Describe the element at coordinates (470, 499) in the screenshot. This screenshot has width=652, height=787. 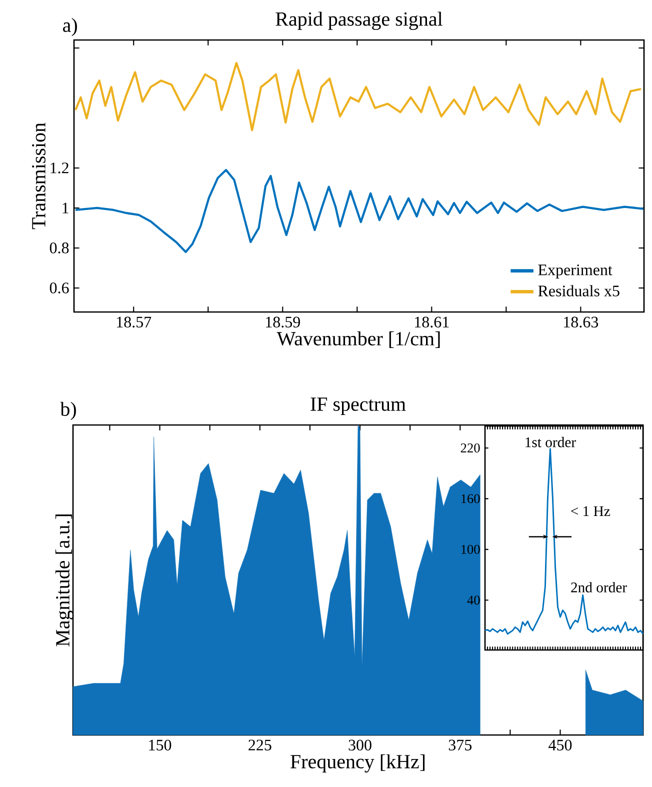
I see `y-tick-label: 160` at that location.